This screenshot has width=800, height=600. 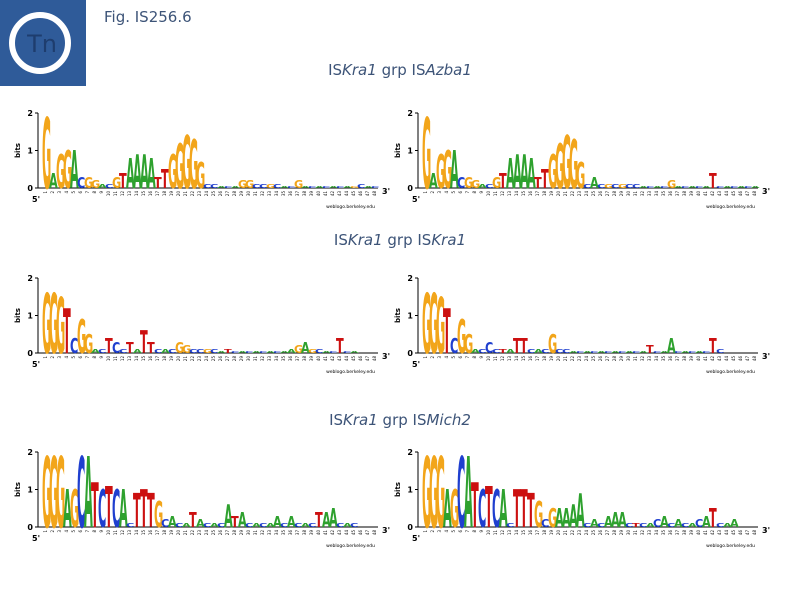 I want to click on position-label: 2, so click(x=52, y=192).